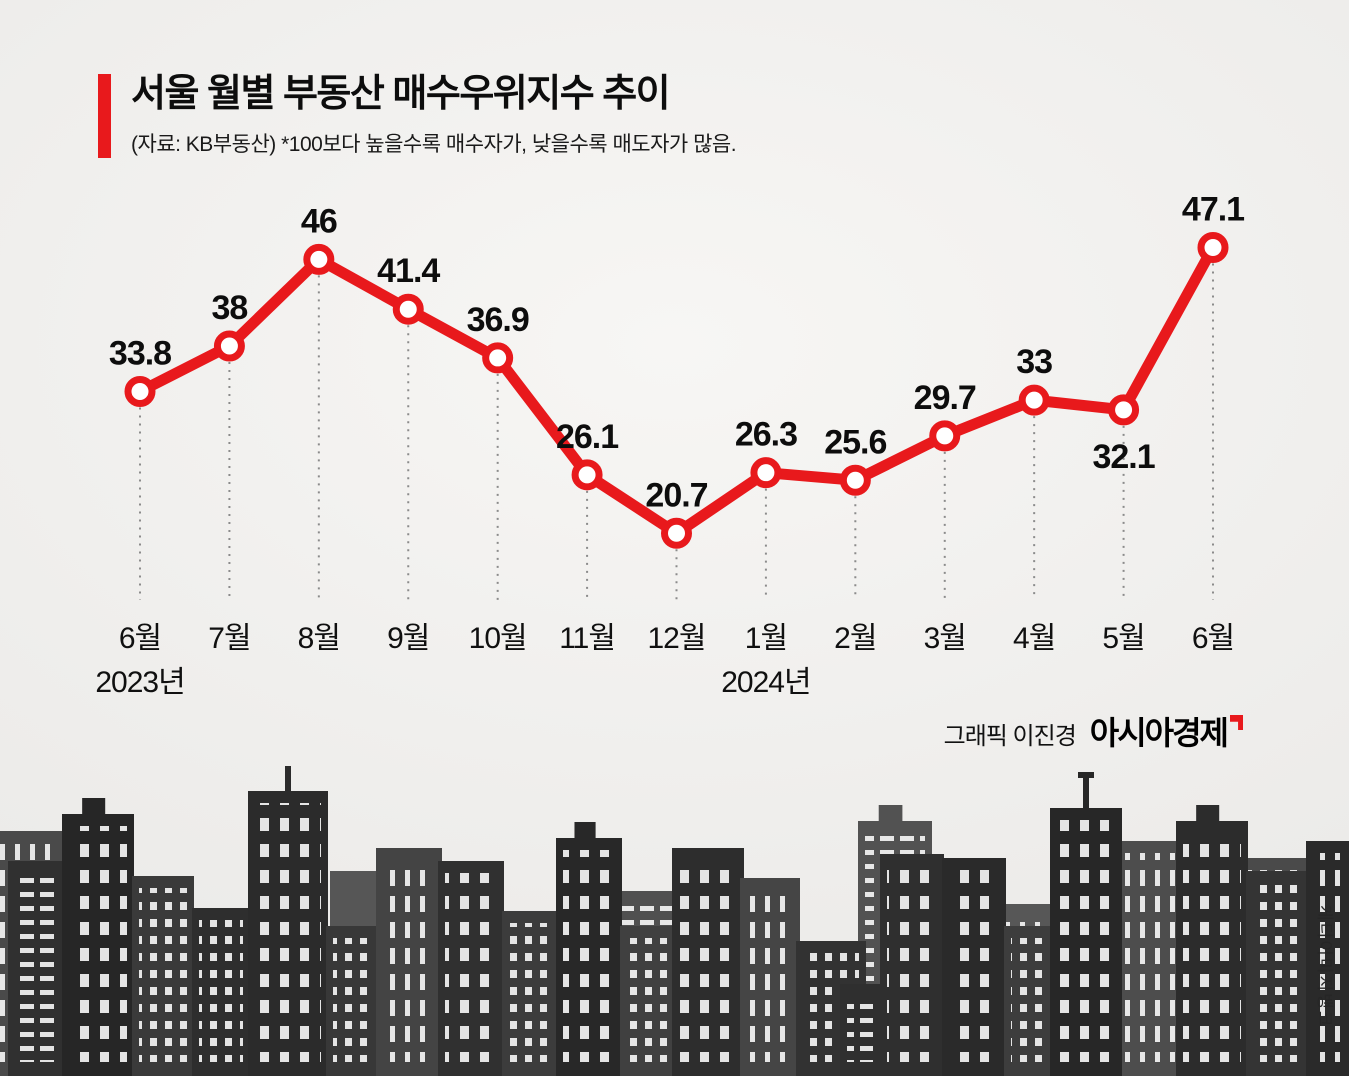  I want to click on title-accent-bar, so click(104, 116).